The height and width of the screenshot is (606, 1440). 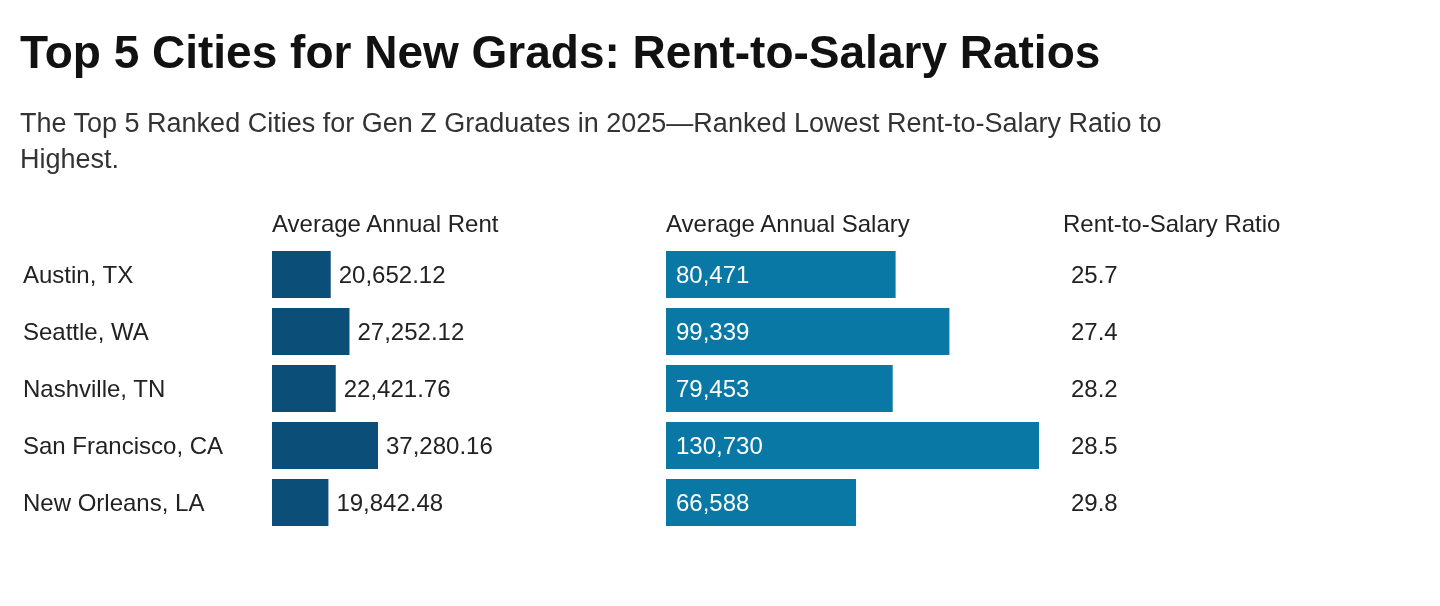 I want to click on category-label: San Francisco, CA, so click(x=123, y=445).